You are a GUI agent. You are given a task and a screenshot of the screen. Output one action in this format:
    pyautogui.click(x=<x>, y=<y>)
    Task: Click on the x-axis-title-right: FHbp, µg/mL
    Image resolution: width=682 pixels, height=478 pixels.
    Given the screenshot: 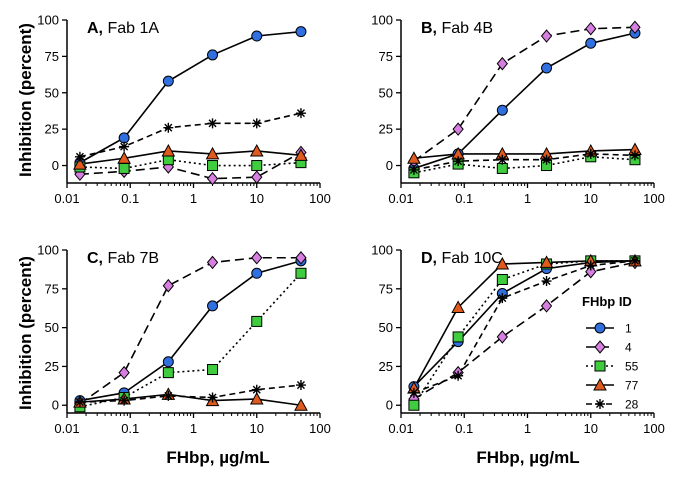 What is the action you would take?
    pyautogui.click(x=527, y=457)
    